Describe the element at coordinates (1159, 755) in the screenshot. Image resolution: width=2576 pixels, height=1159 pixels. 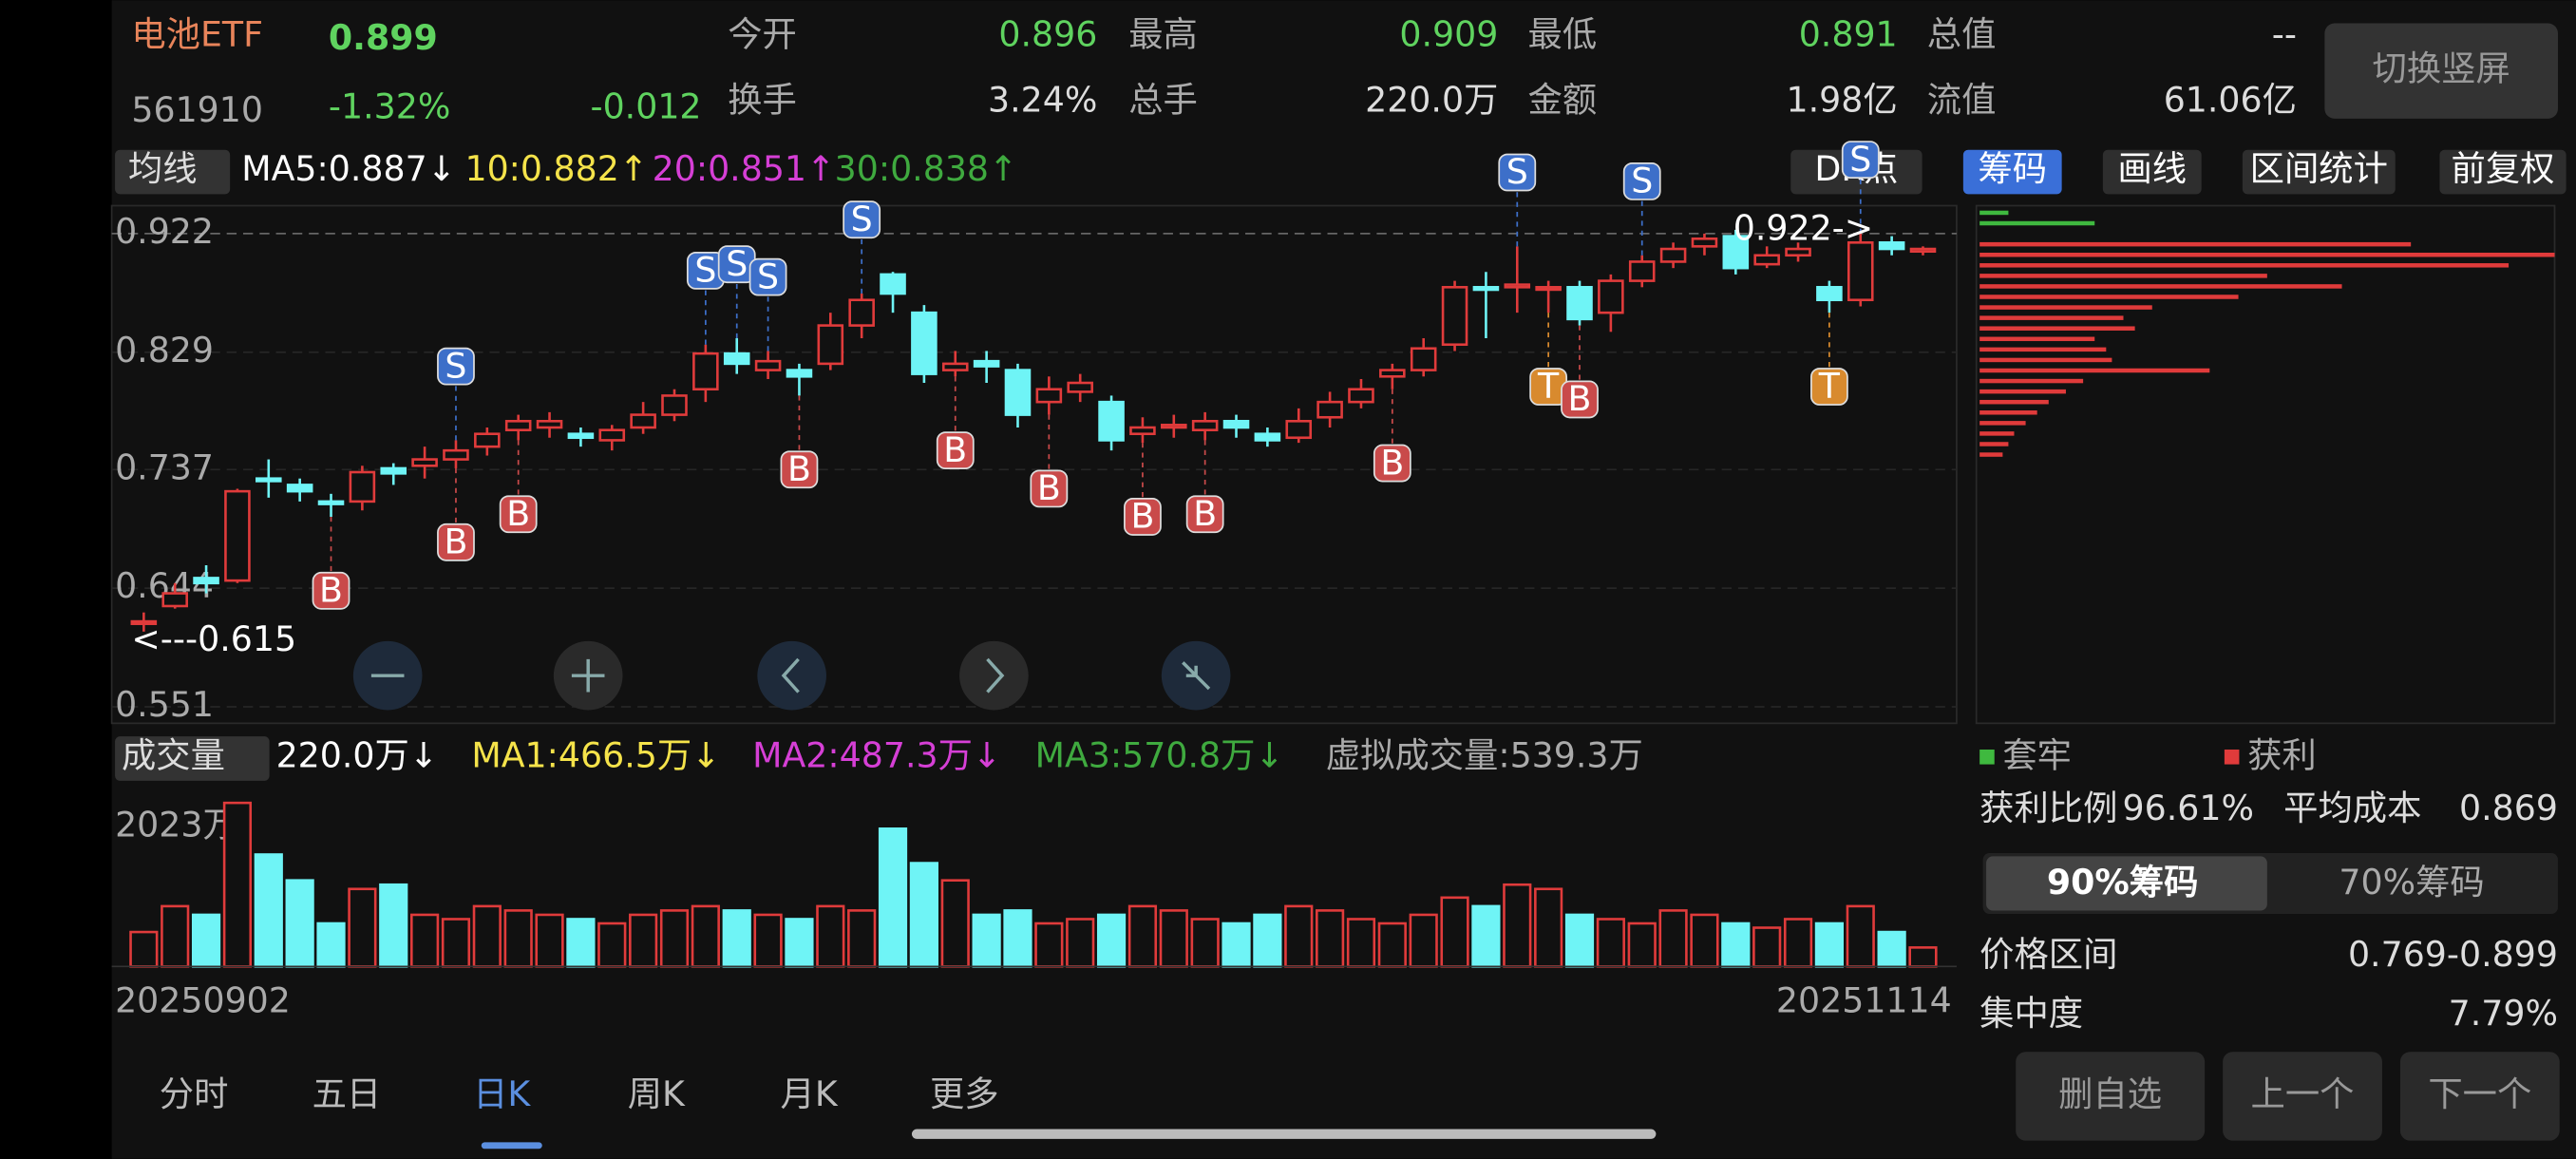
I see `vol-ma3: MA3:570.8万↓` at that location.